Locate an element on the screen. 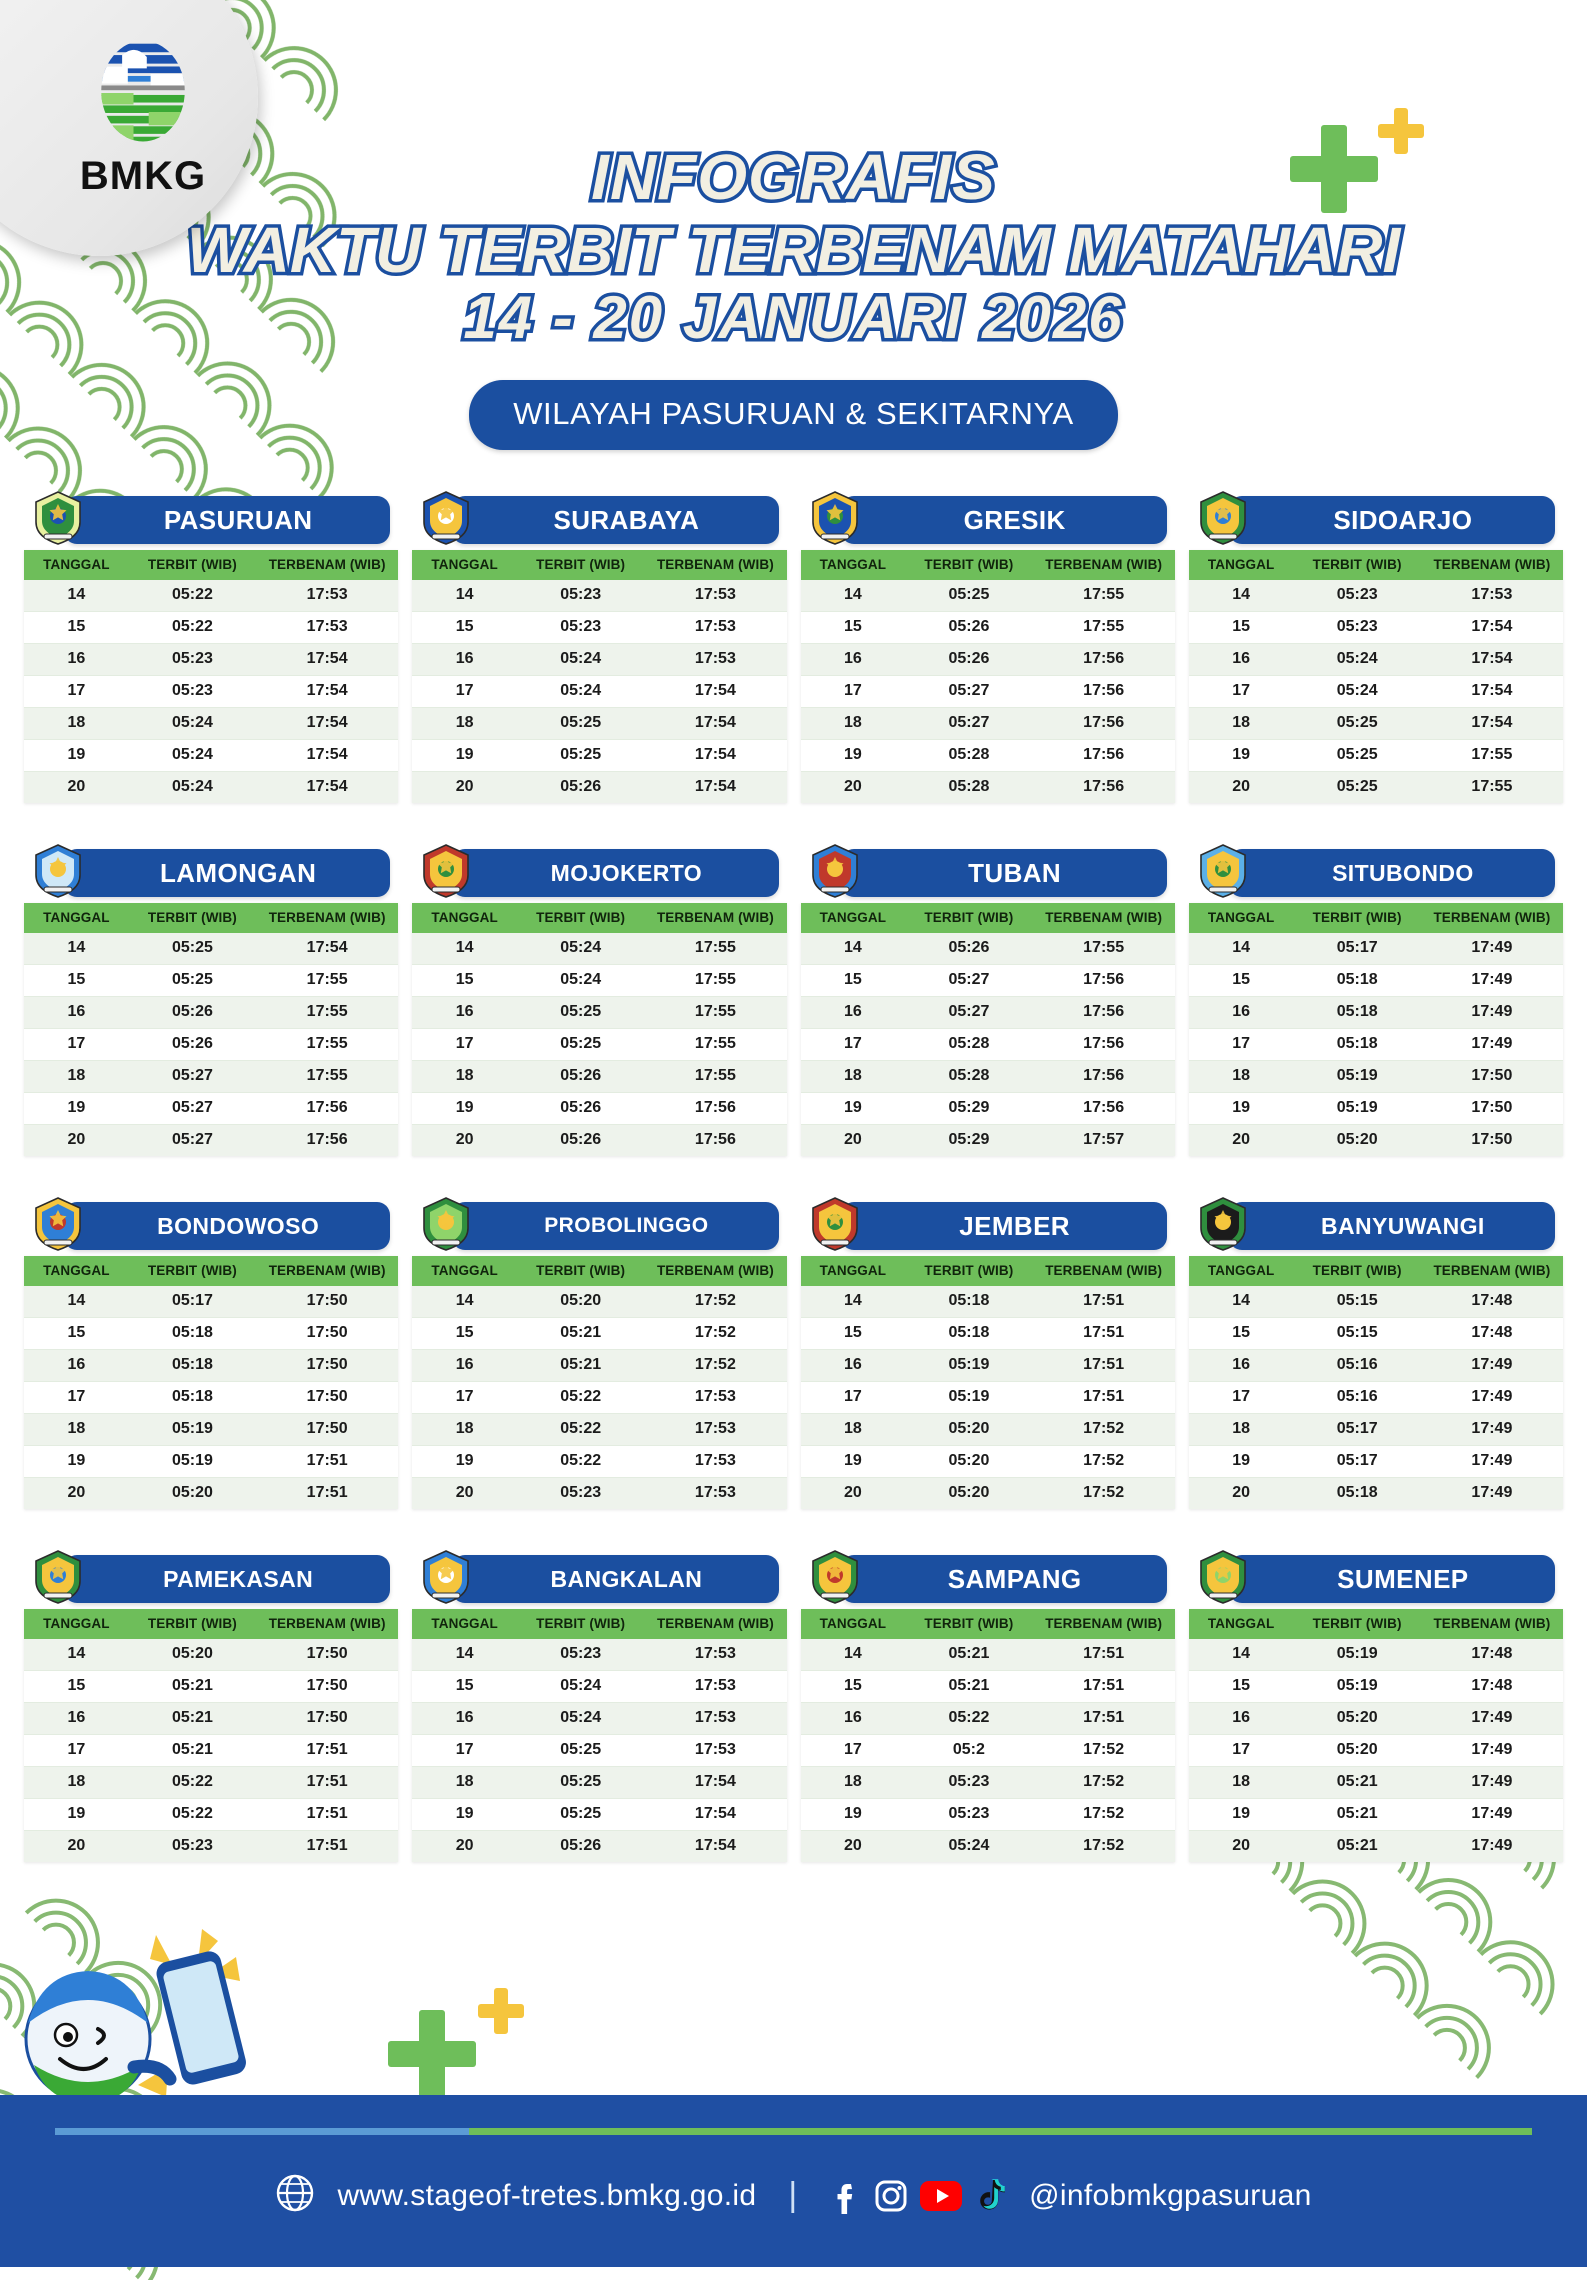  footer-social-handle: @infobmkgpasuruan is located at coordinates (1170, 2195).